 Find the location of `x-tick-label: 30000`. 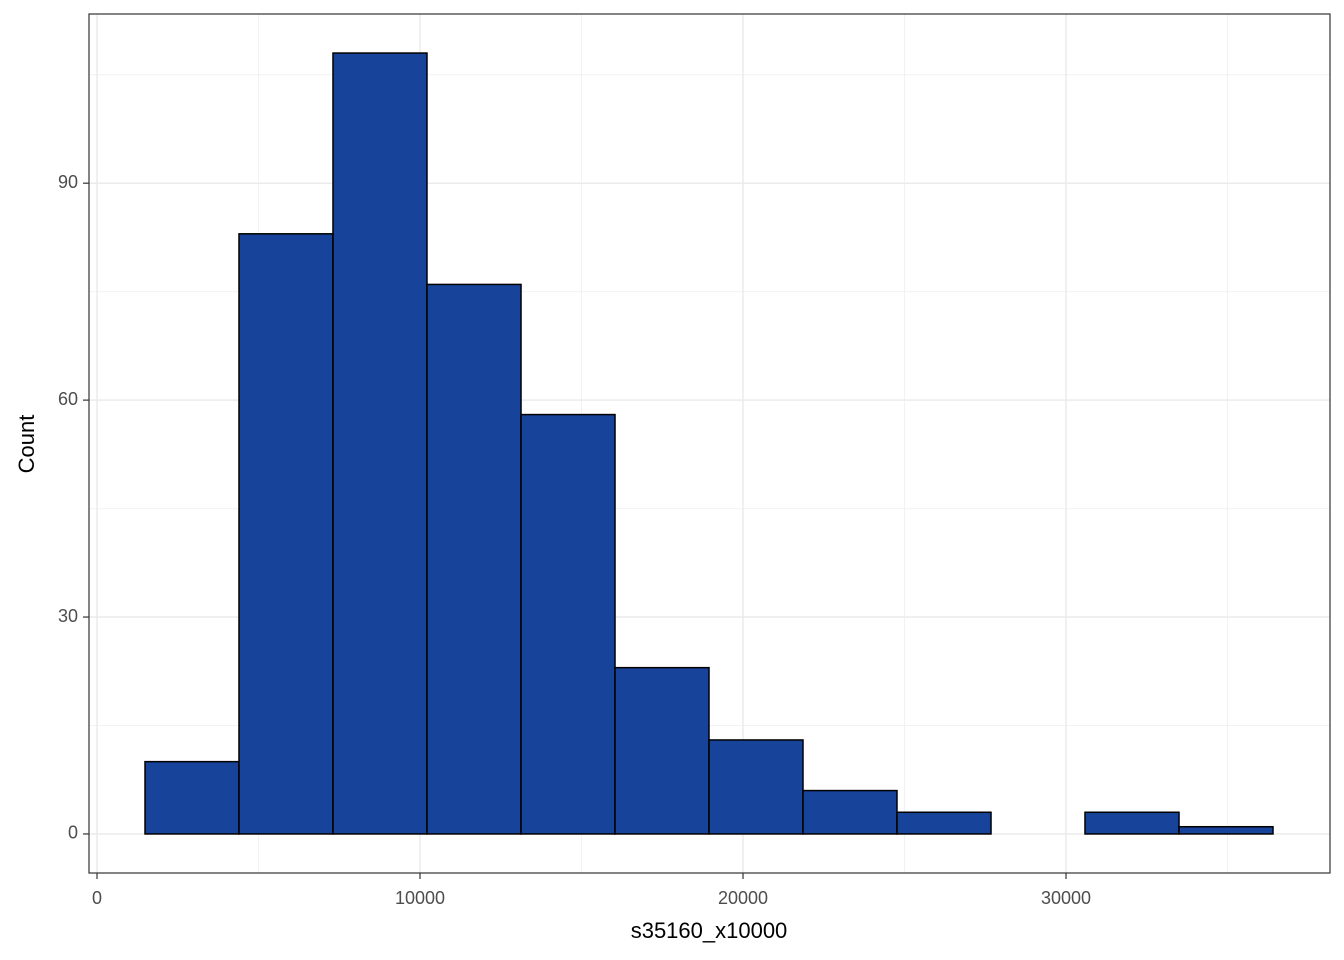

x-tick-label: 30000 is located at coordinates (1066, 898).